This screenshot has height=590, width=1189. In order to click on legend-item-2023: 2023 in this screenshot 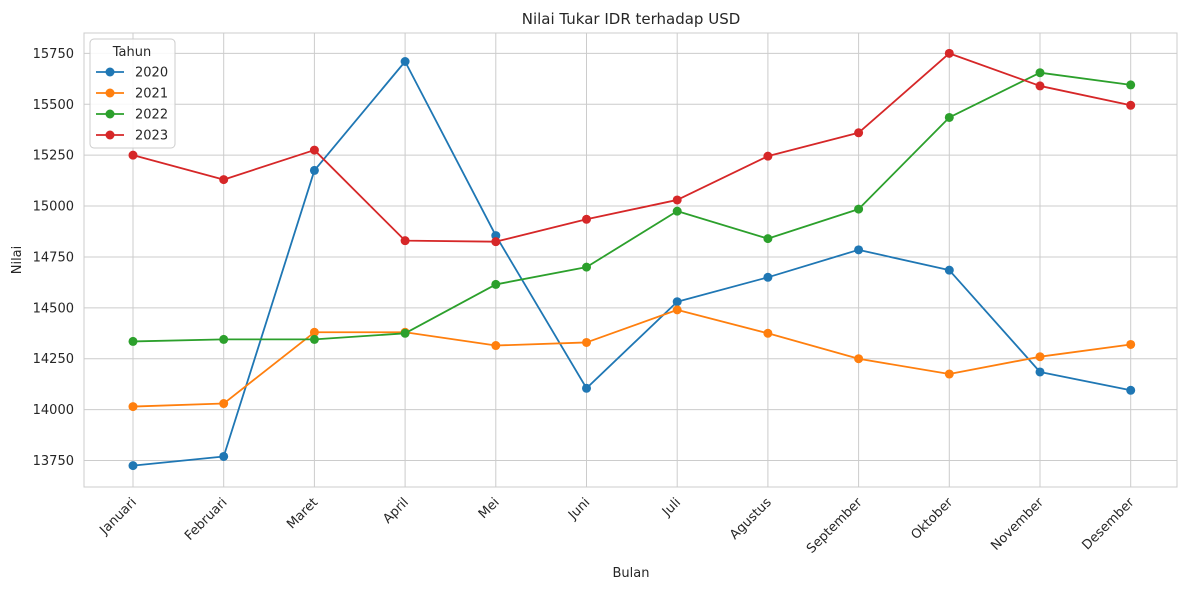, I will do `click(132, 136)`.